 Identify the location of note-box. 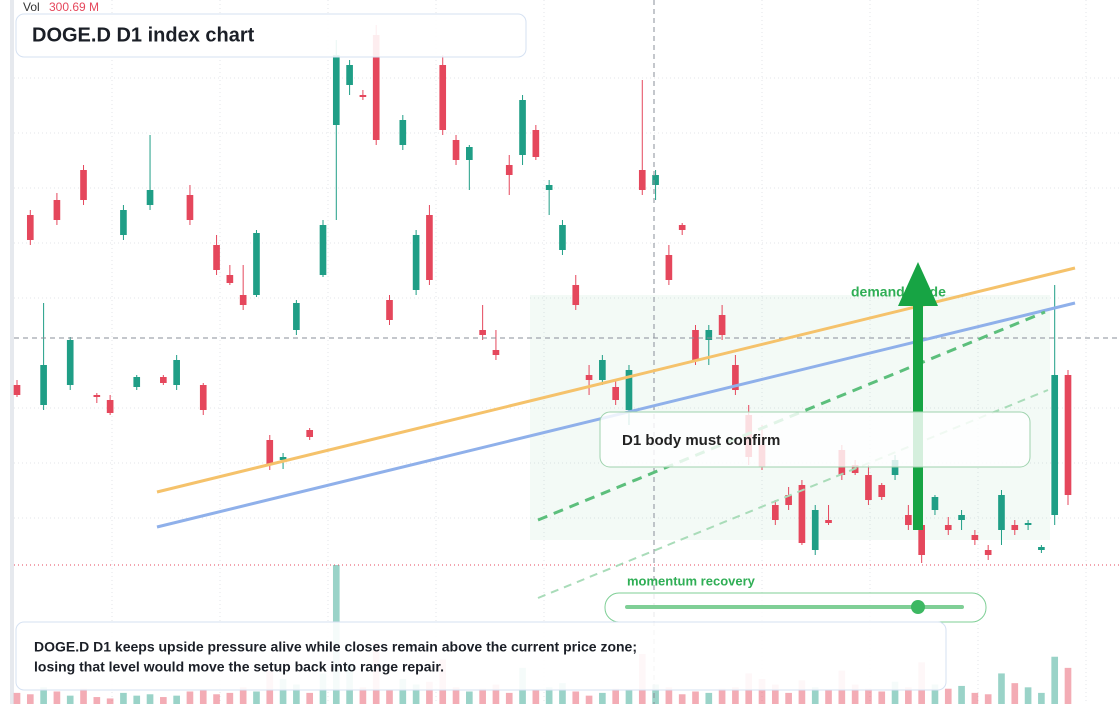
(481, 656).